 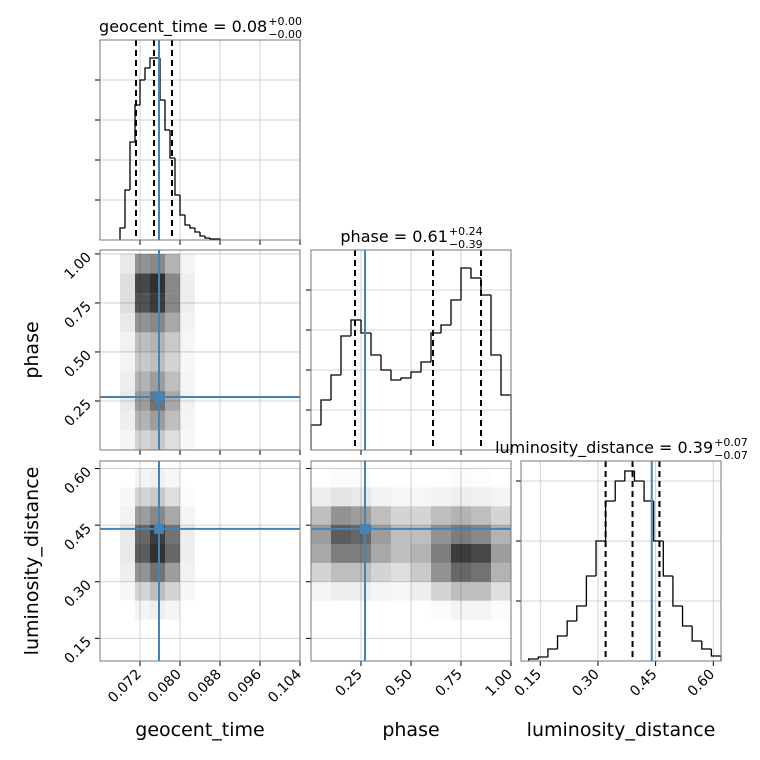 What do you see at coordinates (398, 683) in the screenshot?
I see `x-tick-label: 0.50` at bounding box center [398, 683].